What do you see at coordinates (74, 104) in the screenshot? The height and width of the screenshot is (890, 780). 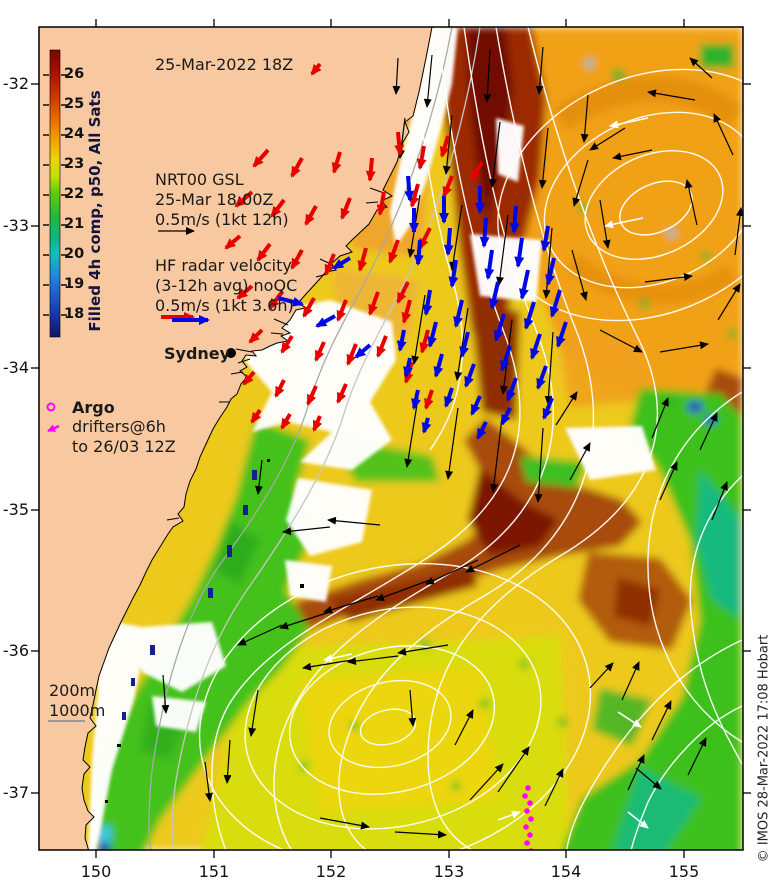 I see `colorbar-tick-label: 25` at bounding box center [74, 104].